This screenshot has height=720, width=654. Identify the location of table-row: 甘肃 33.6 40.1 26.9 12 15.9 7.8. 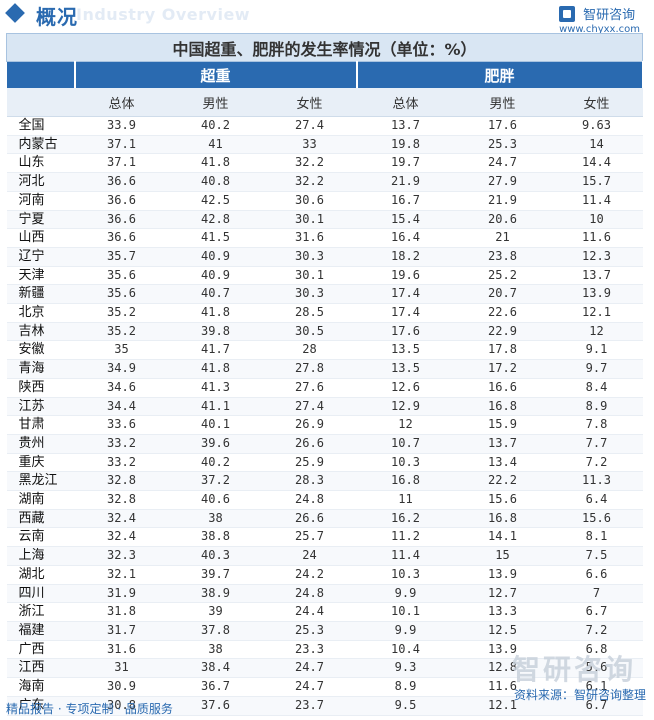
(324, 425).